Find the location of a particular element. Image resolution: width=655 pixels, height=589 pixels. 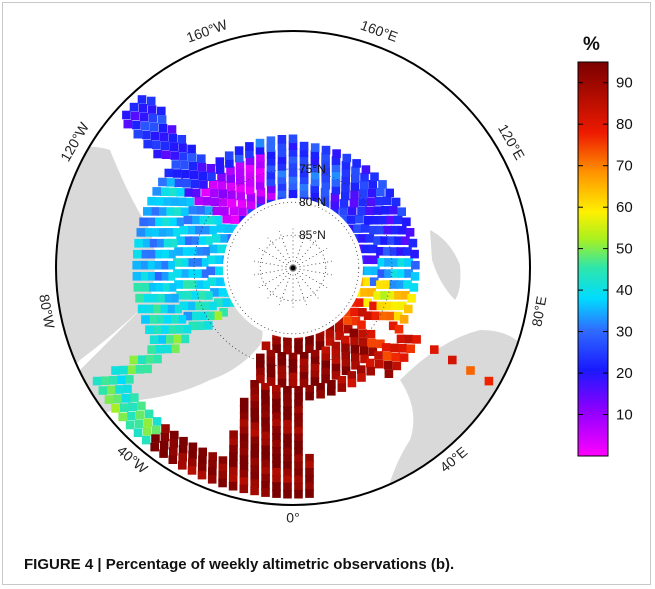

colorbar-ticks: 10 20 30 40 50 60 70 80 90 is located at coordinates (605, 249).